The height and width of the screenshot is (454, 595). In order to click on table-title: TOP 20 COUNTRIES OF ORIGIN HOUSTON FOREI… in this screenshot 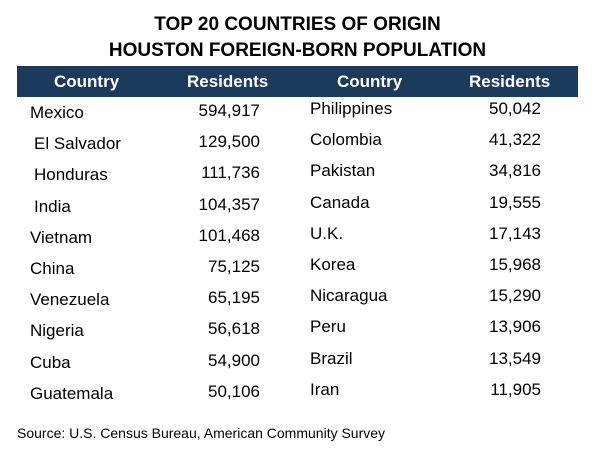, I will do `click(297, 38)`.